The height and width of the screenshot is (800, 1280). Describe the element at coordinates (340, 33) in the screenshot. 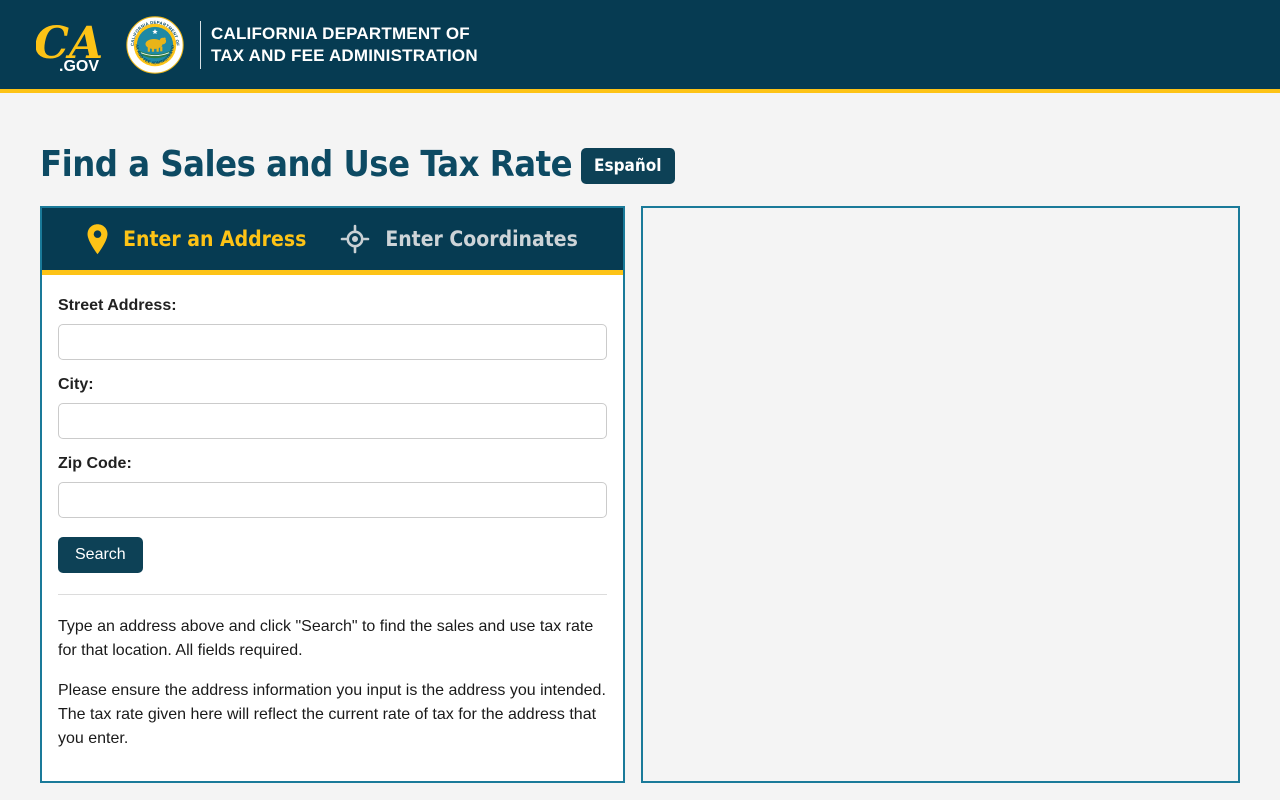

I see `department-name-line1: CALIFORNIA DEPARTMENT OF` at that location.